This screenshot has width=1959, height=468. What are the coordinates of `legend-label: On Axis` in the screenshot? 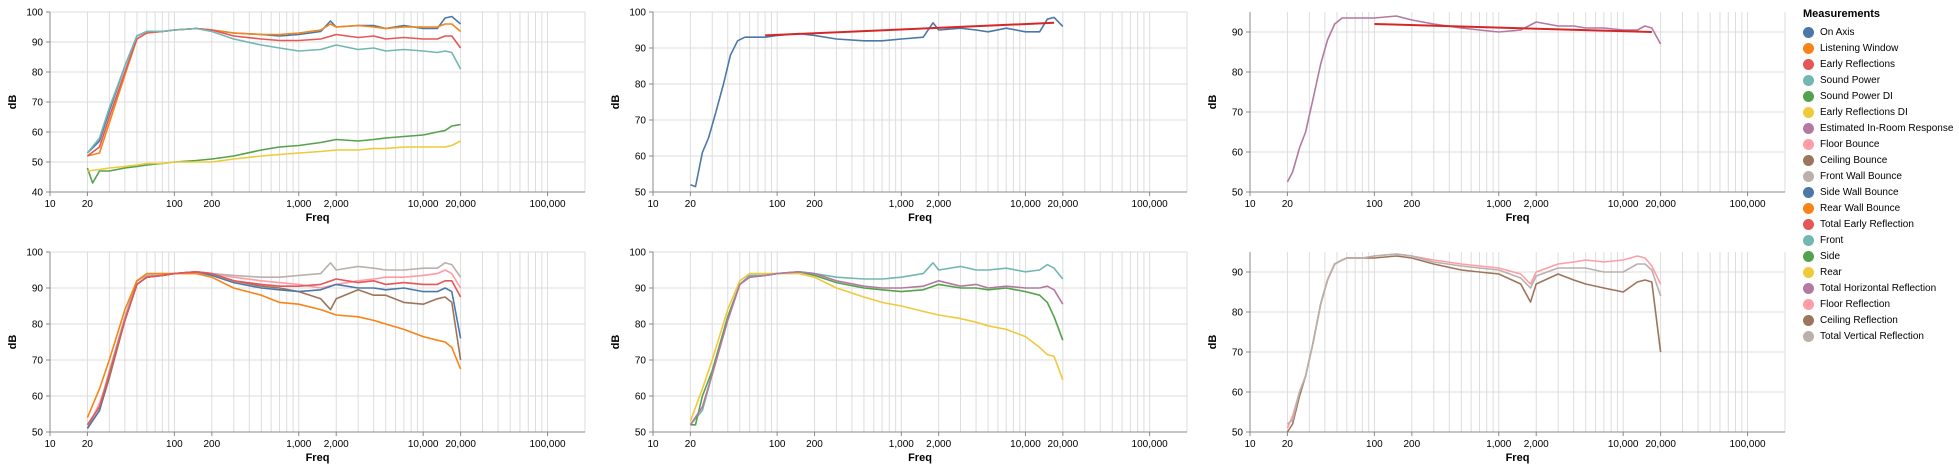 It's located at (1837, 32).